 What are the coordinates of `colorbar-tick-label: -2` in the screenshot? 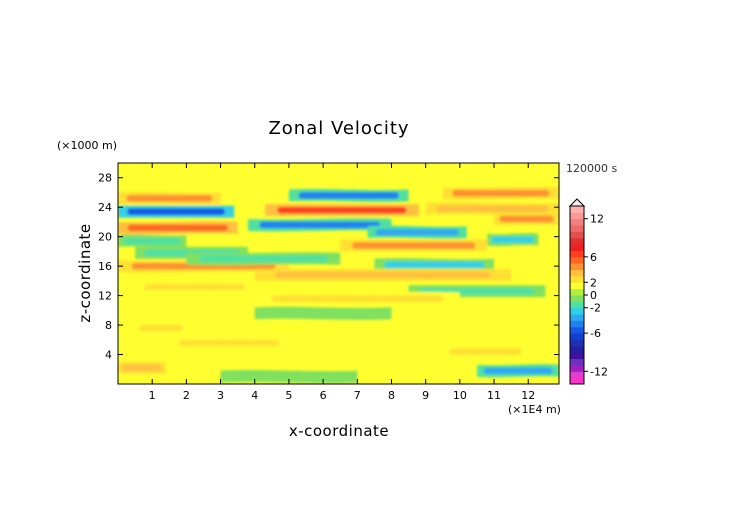 It's located at (595, 308).